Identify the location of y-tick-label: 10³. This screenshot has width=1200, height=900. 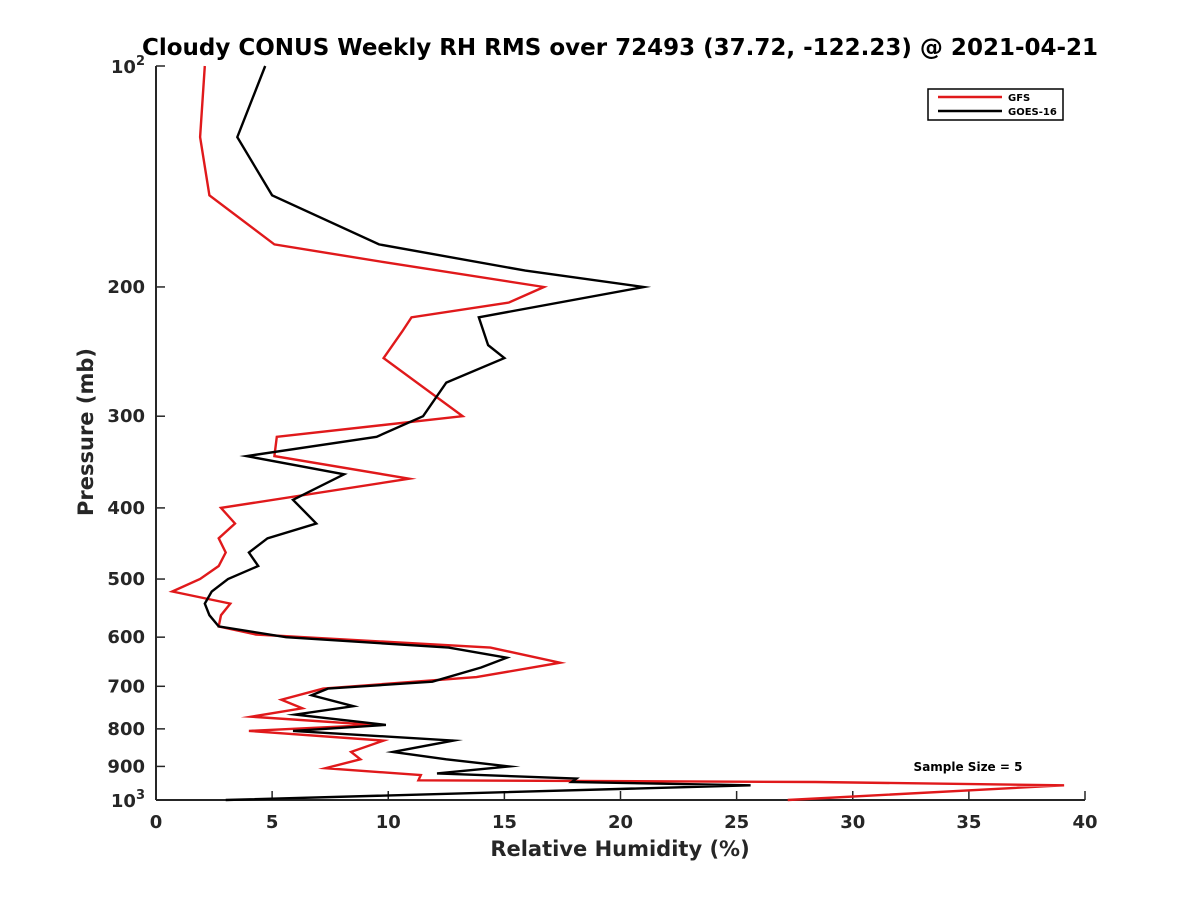
(128, 800).